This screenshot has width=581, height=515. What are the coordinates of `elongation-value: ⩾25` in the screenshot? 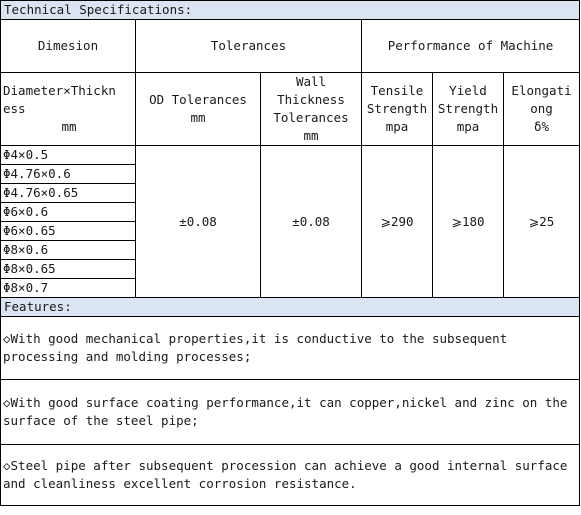 It's located at (541, 221).